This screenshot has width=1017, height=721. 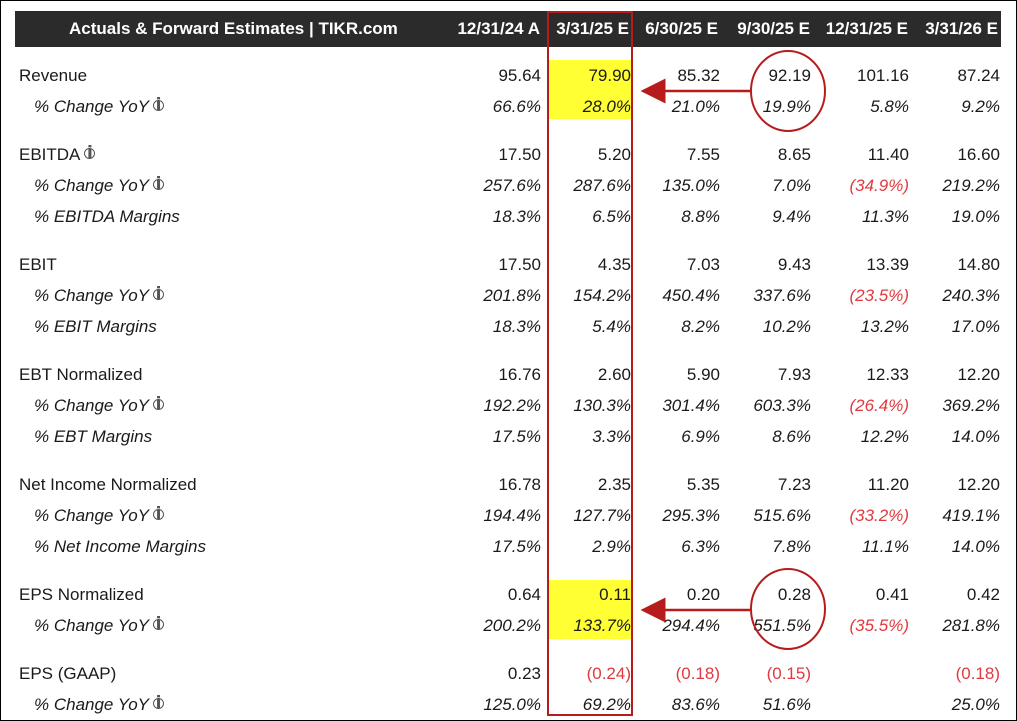 What do you see at coordinates (789, 75) in the screenshot?
I see `table-cell: 92.19` at bounding box center [789, 75].